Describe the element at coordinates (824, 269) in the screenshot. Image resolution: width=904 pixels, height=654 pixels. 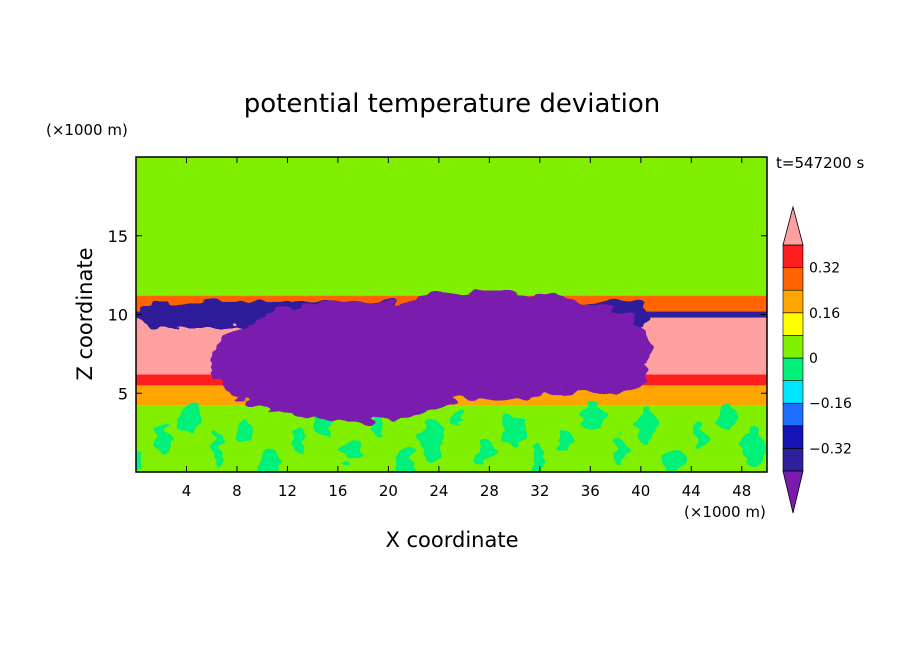
I see `colorbar-tick-label: 0.32` at that location.